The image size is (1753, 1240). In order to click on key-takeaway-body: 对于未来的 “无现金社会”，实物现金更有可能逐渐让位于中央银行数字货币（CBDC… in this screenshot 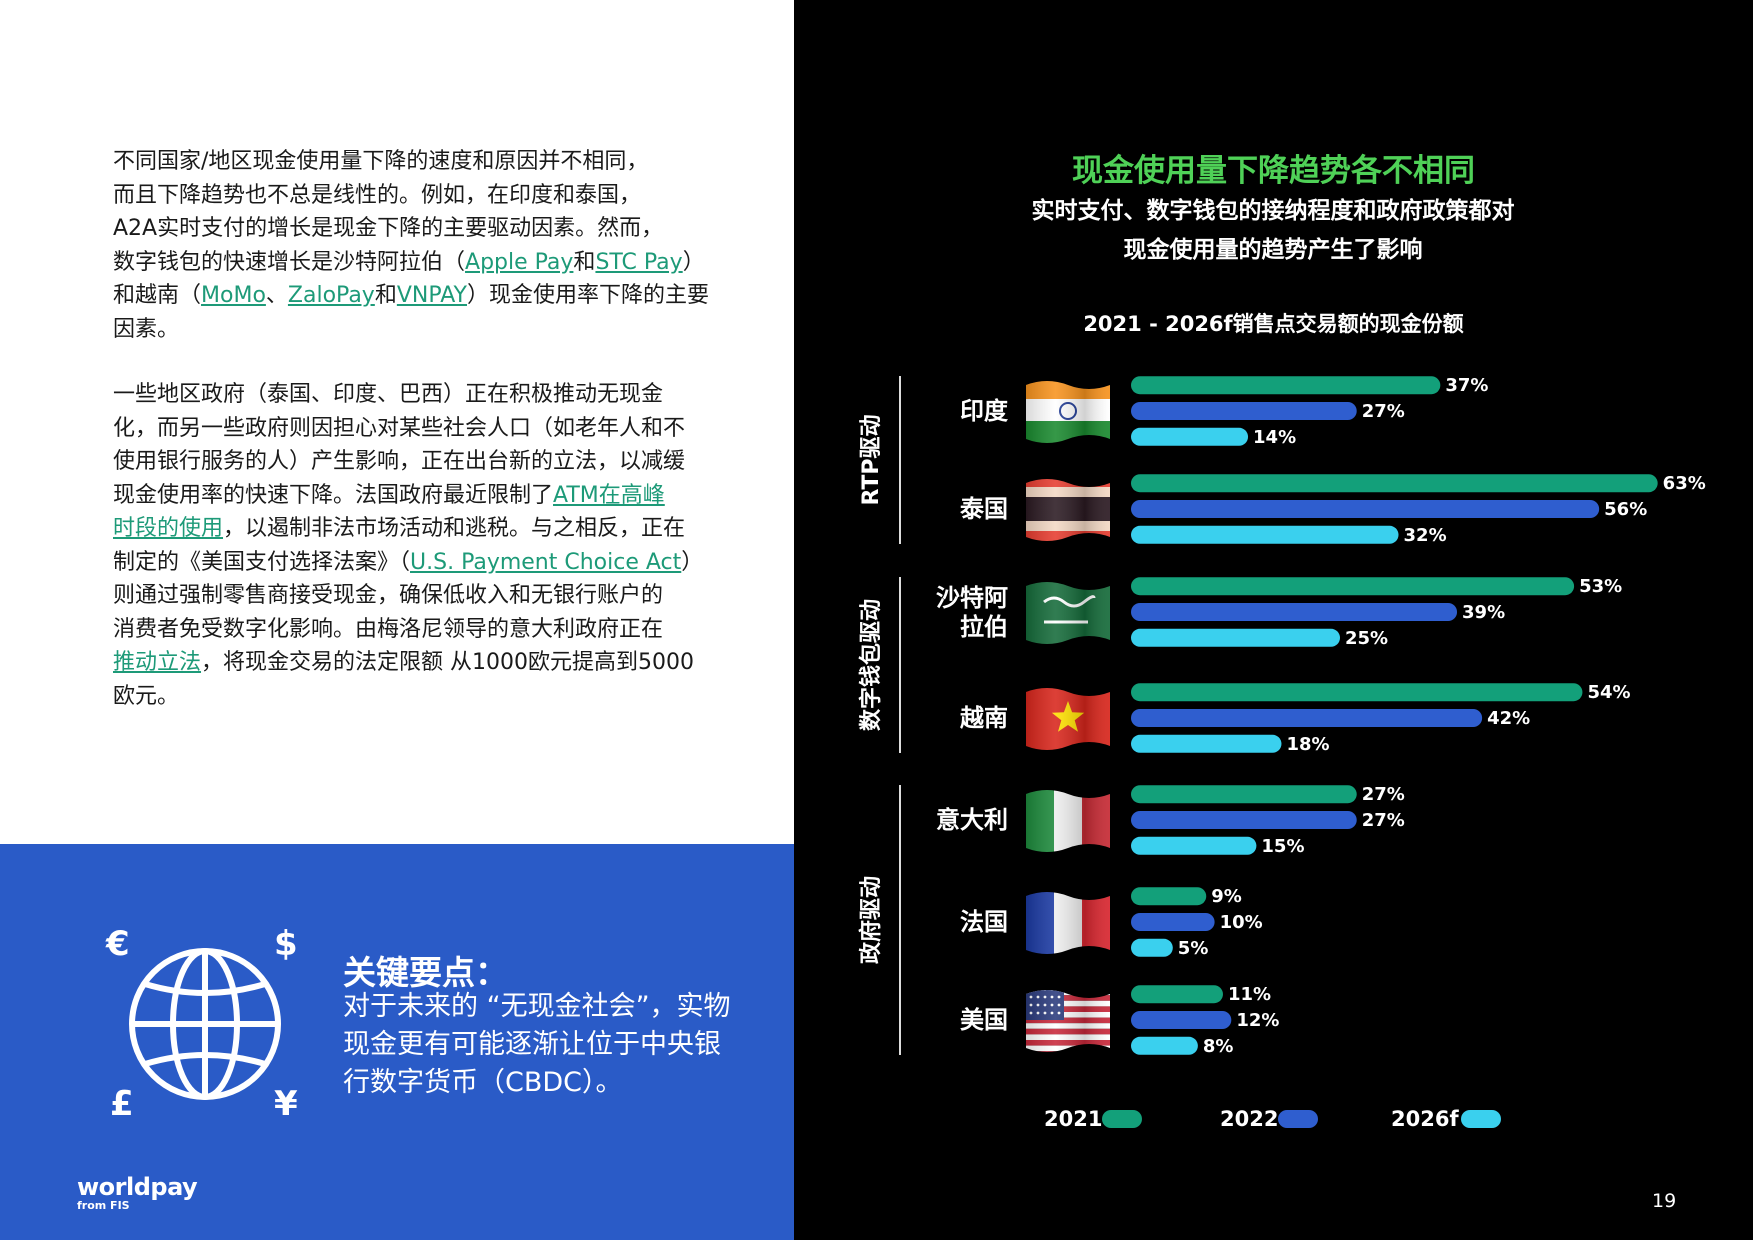, I will do `click(537, 1044)`.